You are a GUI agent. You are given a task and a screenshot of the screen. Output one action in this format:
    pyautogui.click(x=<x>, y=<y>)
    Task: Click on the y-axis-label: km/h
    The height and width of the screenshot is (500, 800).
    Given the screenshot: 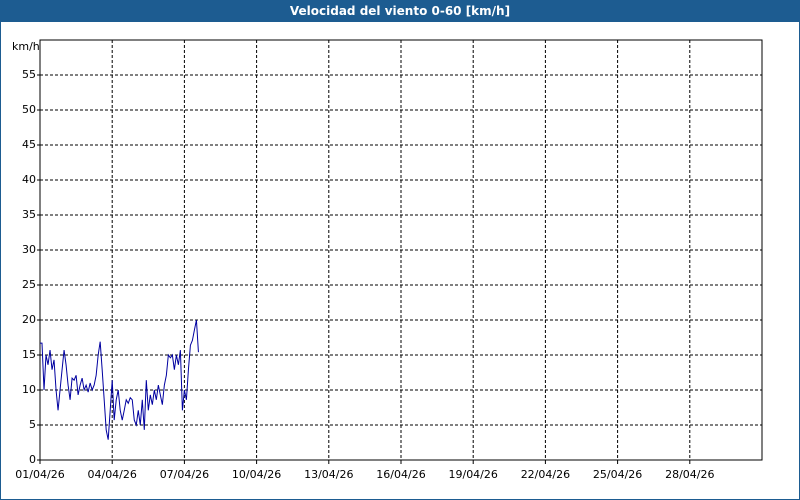 What is the action you would take?
    pyautogui.click(x=26, y=46)
    